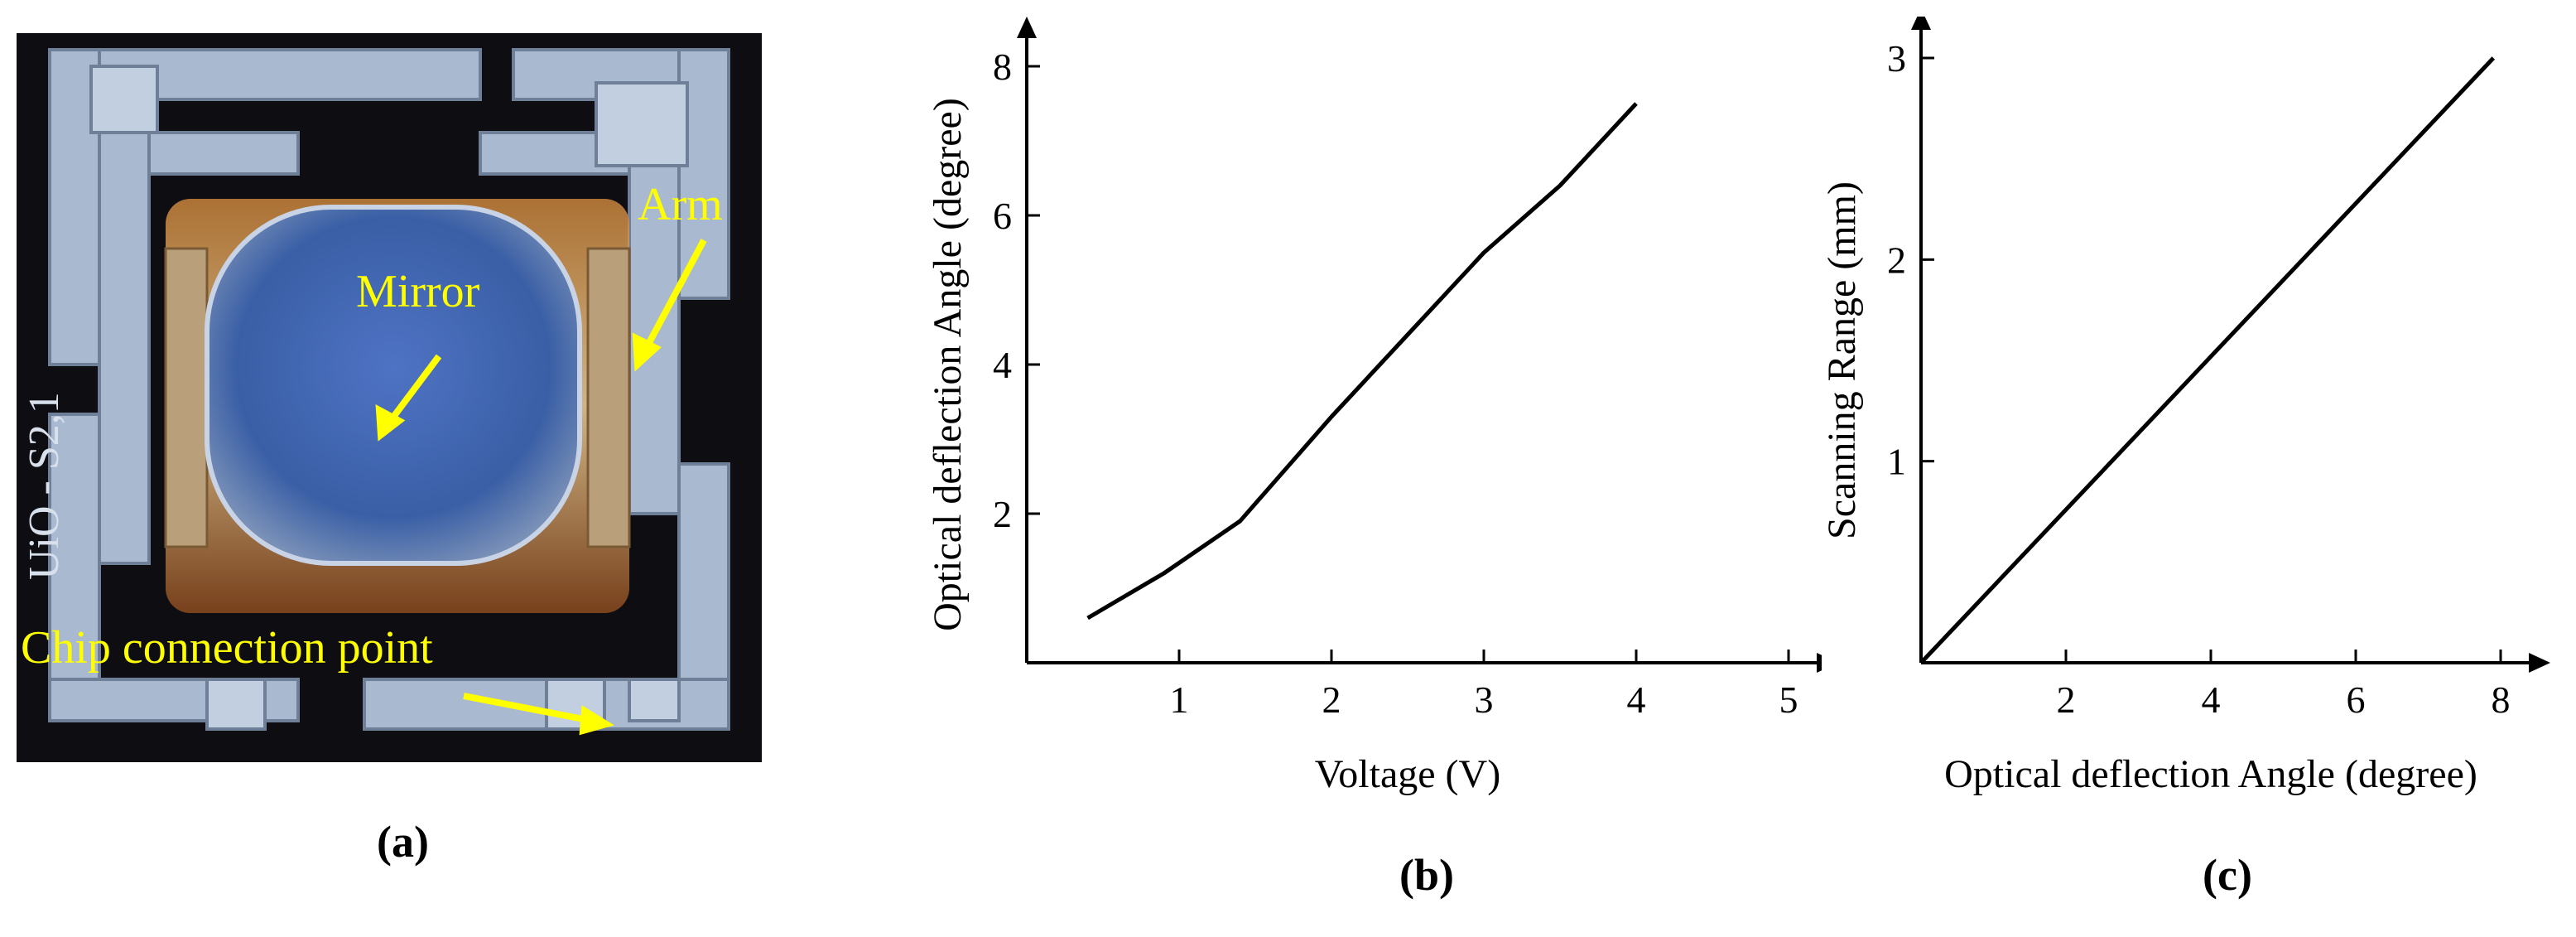 Image resolution: width=2576 pixels, height=937 pixels. Describe the element at coordinates (2227, 875) in the screenshot. I see `panel-c-label: (c)` at that location.